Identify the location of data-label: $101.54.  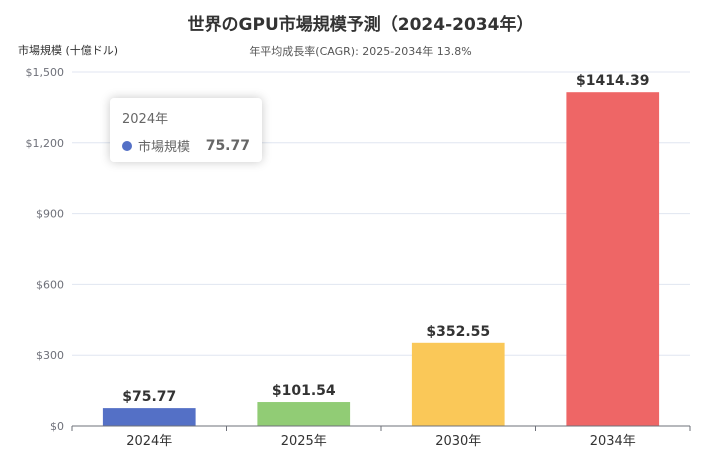
(304, 391).